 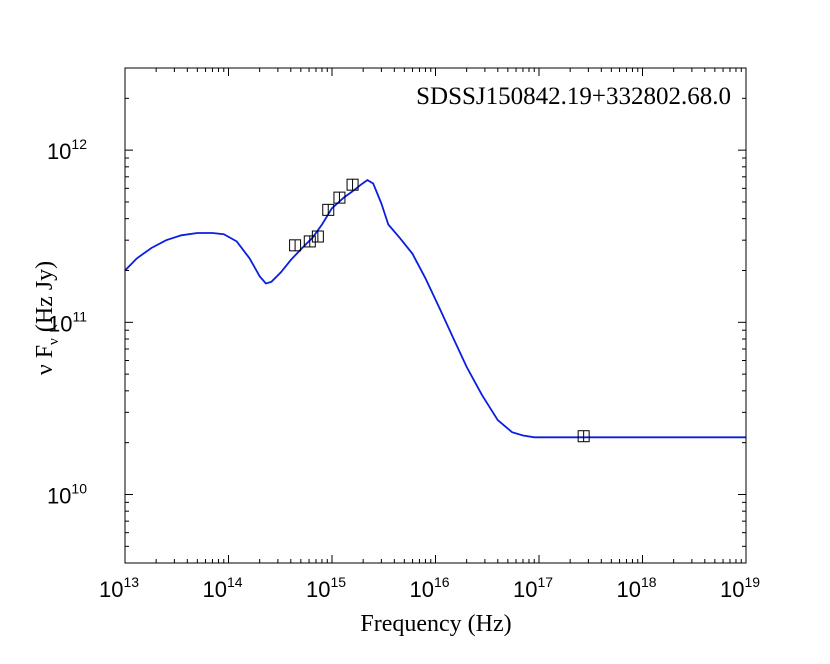 I want to click on x-axis-title: Frequency (Hz), so click(x=435, y=624).